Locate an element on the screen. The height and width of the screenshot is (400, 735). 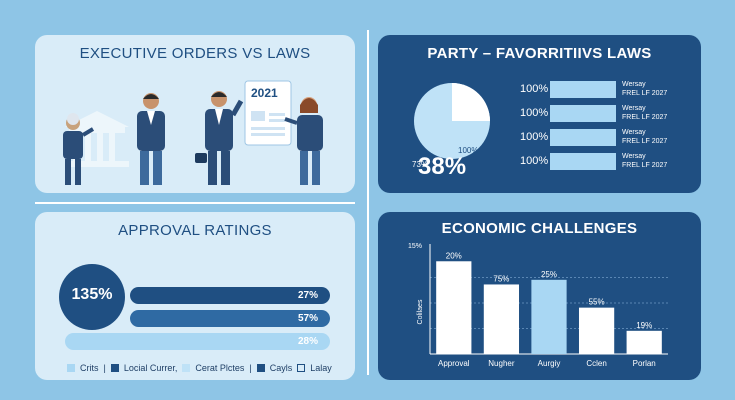
exec-orders-title: EXECUTIVE ORDERS VS LAWS is located at coordinates (195, 53).